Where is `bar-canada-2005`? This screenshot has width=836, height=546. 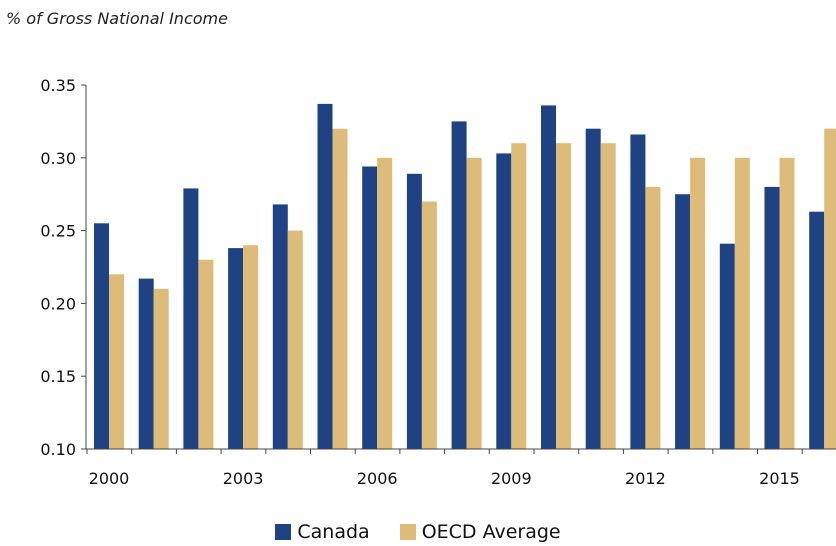
bar-canada-2005 is located at coordinates (325, 276).